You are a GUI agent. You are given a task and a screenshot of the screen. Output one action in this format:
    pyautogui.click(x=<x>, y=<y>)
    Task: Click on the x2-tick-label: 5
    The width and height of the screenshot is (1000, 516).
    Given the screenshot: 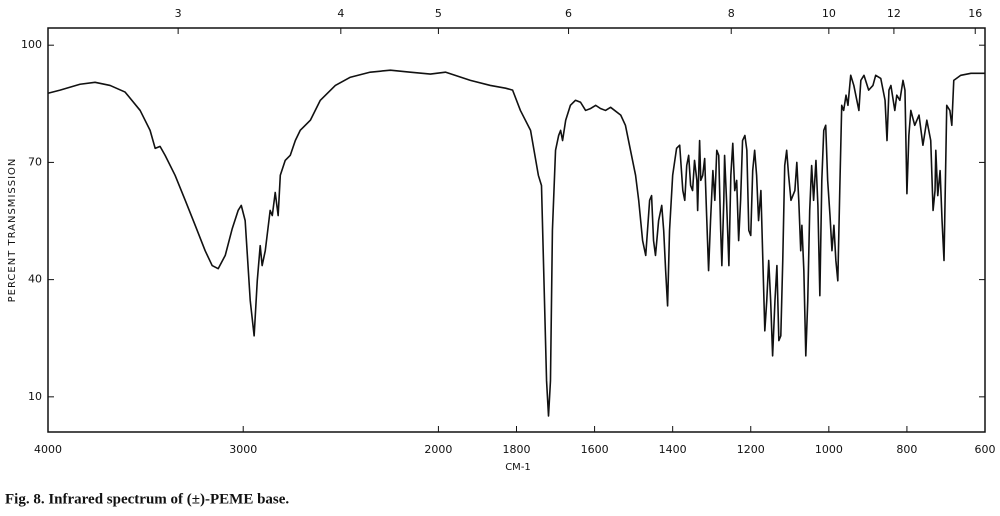 What is the action you would take?
    pyautogui.click(x=438, y=13)
    